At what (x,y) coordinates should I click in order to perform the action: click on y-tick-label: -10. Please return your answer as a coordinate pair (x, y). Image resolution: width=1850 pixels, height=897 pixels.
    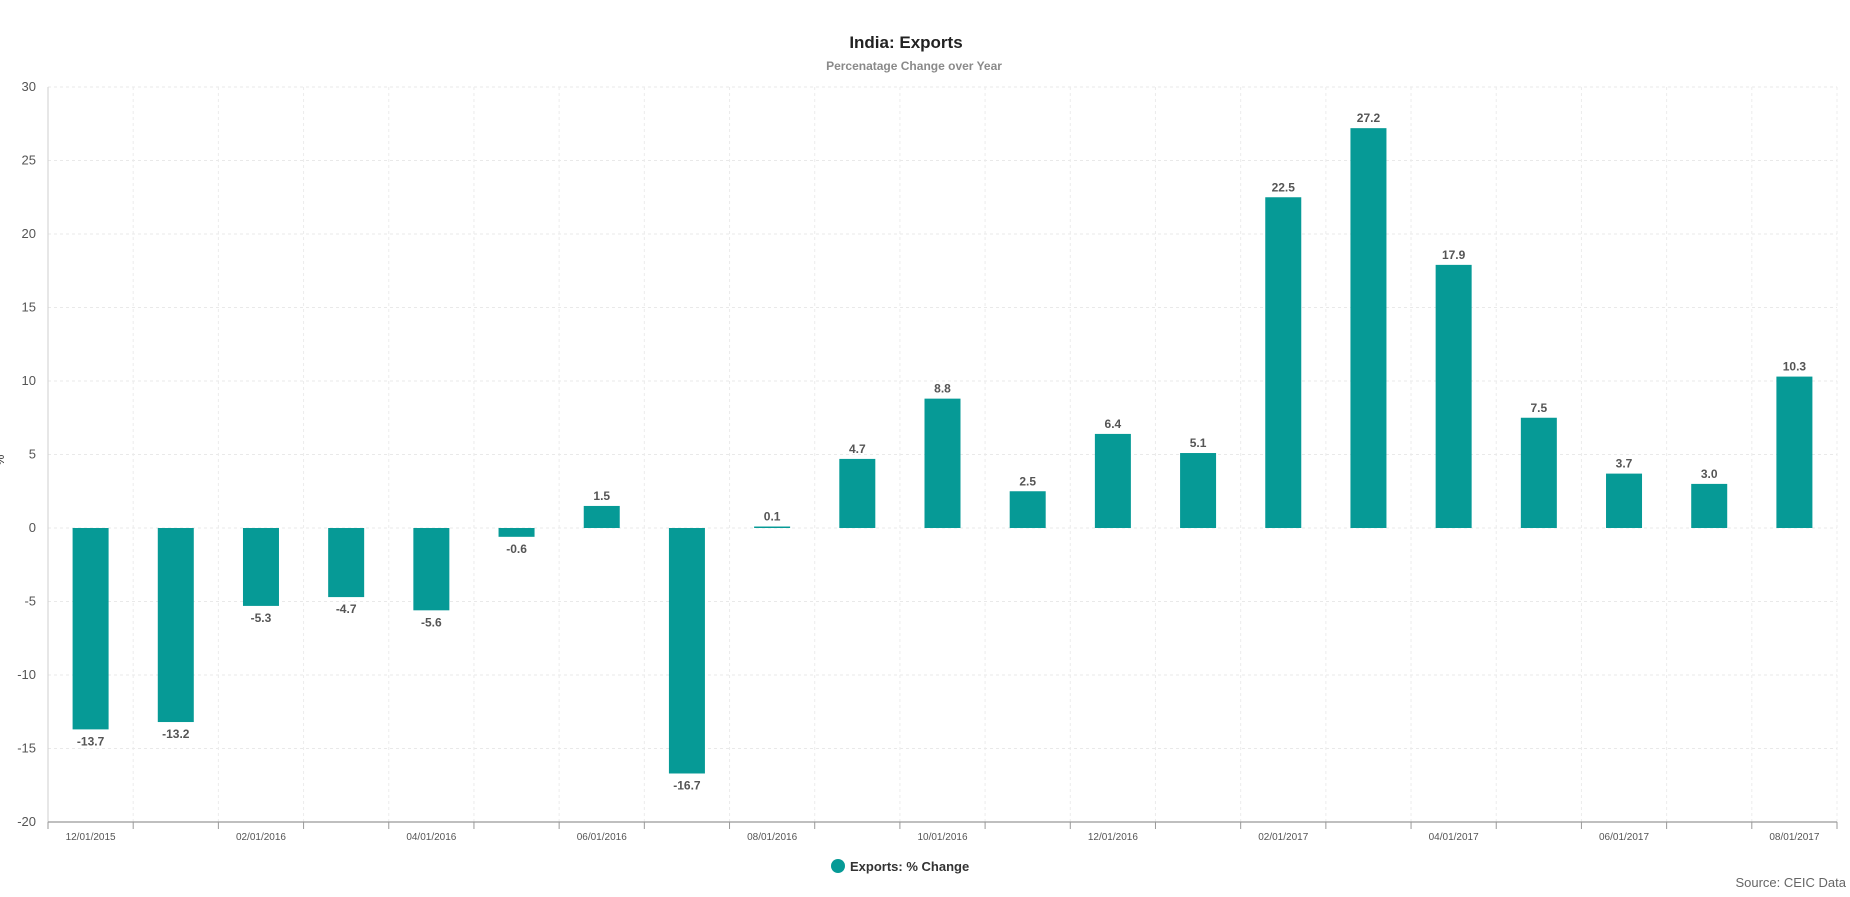
    Looking at the image, I should click on (26, 674).